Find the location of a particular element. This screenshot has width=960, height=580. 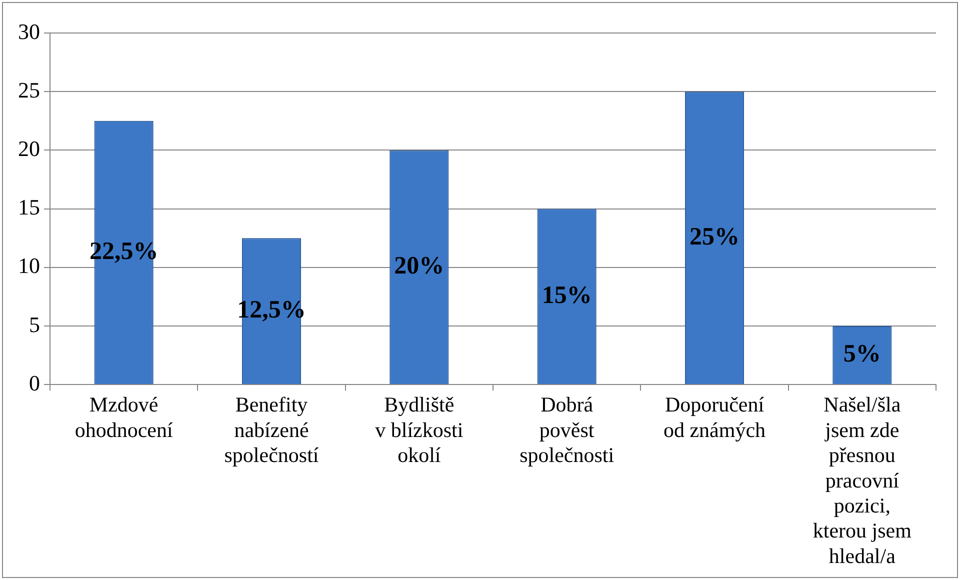

y-tick-label: 0 is located at coordinates (34, 383).